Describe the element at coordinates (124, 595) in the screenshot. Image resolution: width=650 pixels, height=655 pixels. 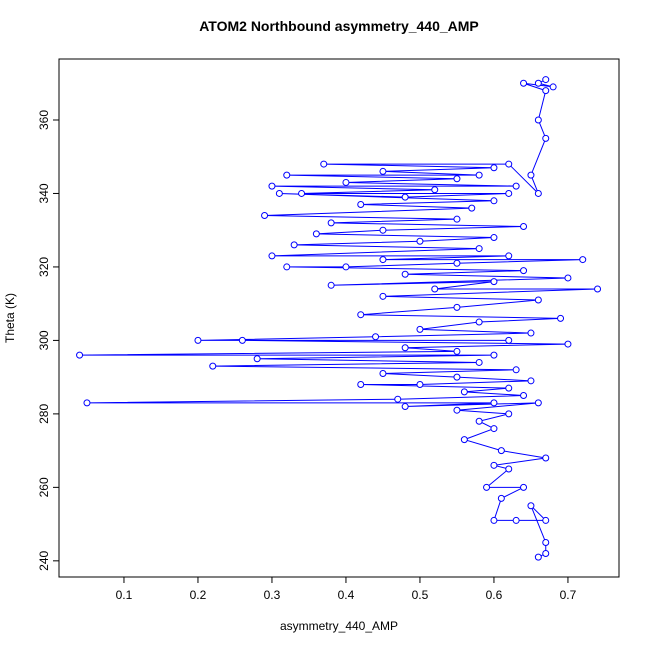
I see `x-tick-label: 0.1` at that location.